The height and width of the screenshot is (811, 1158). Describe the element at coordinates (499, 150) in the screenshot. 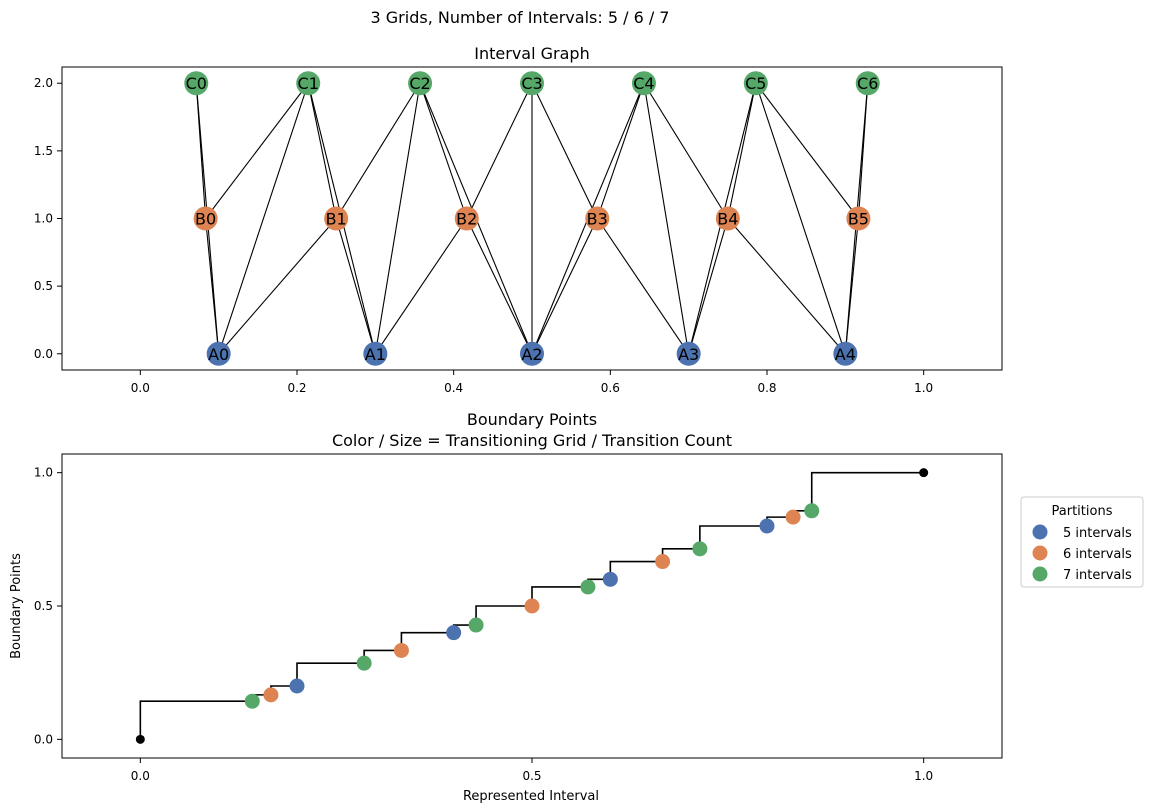

I see `edge-B2-C3` at that location.